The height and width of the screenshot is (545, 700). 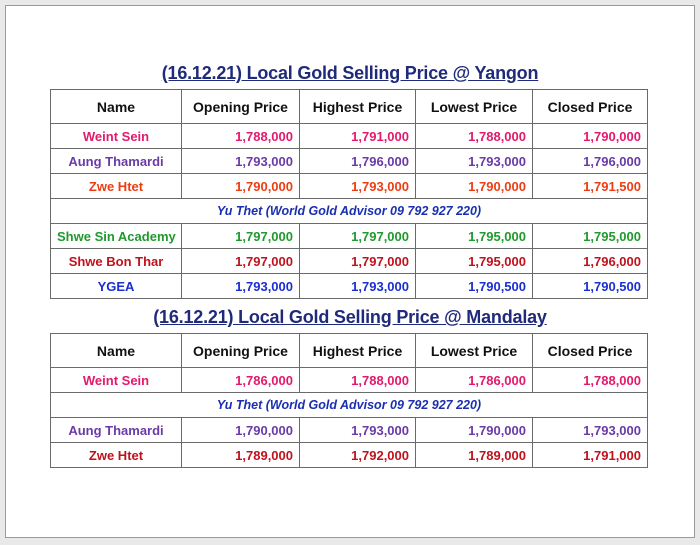 I want to click on closed-price: 1,791,000, so click(x=590, y=455).